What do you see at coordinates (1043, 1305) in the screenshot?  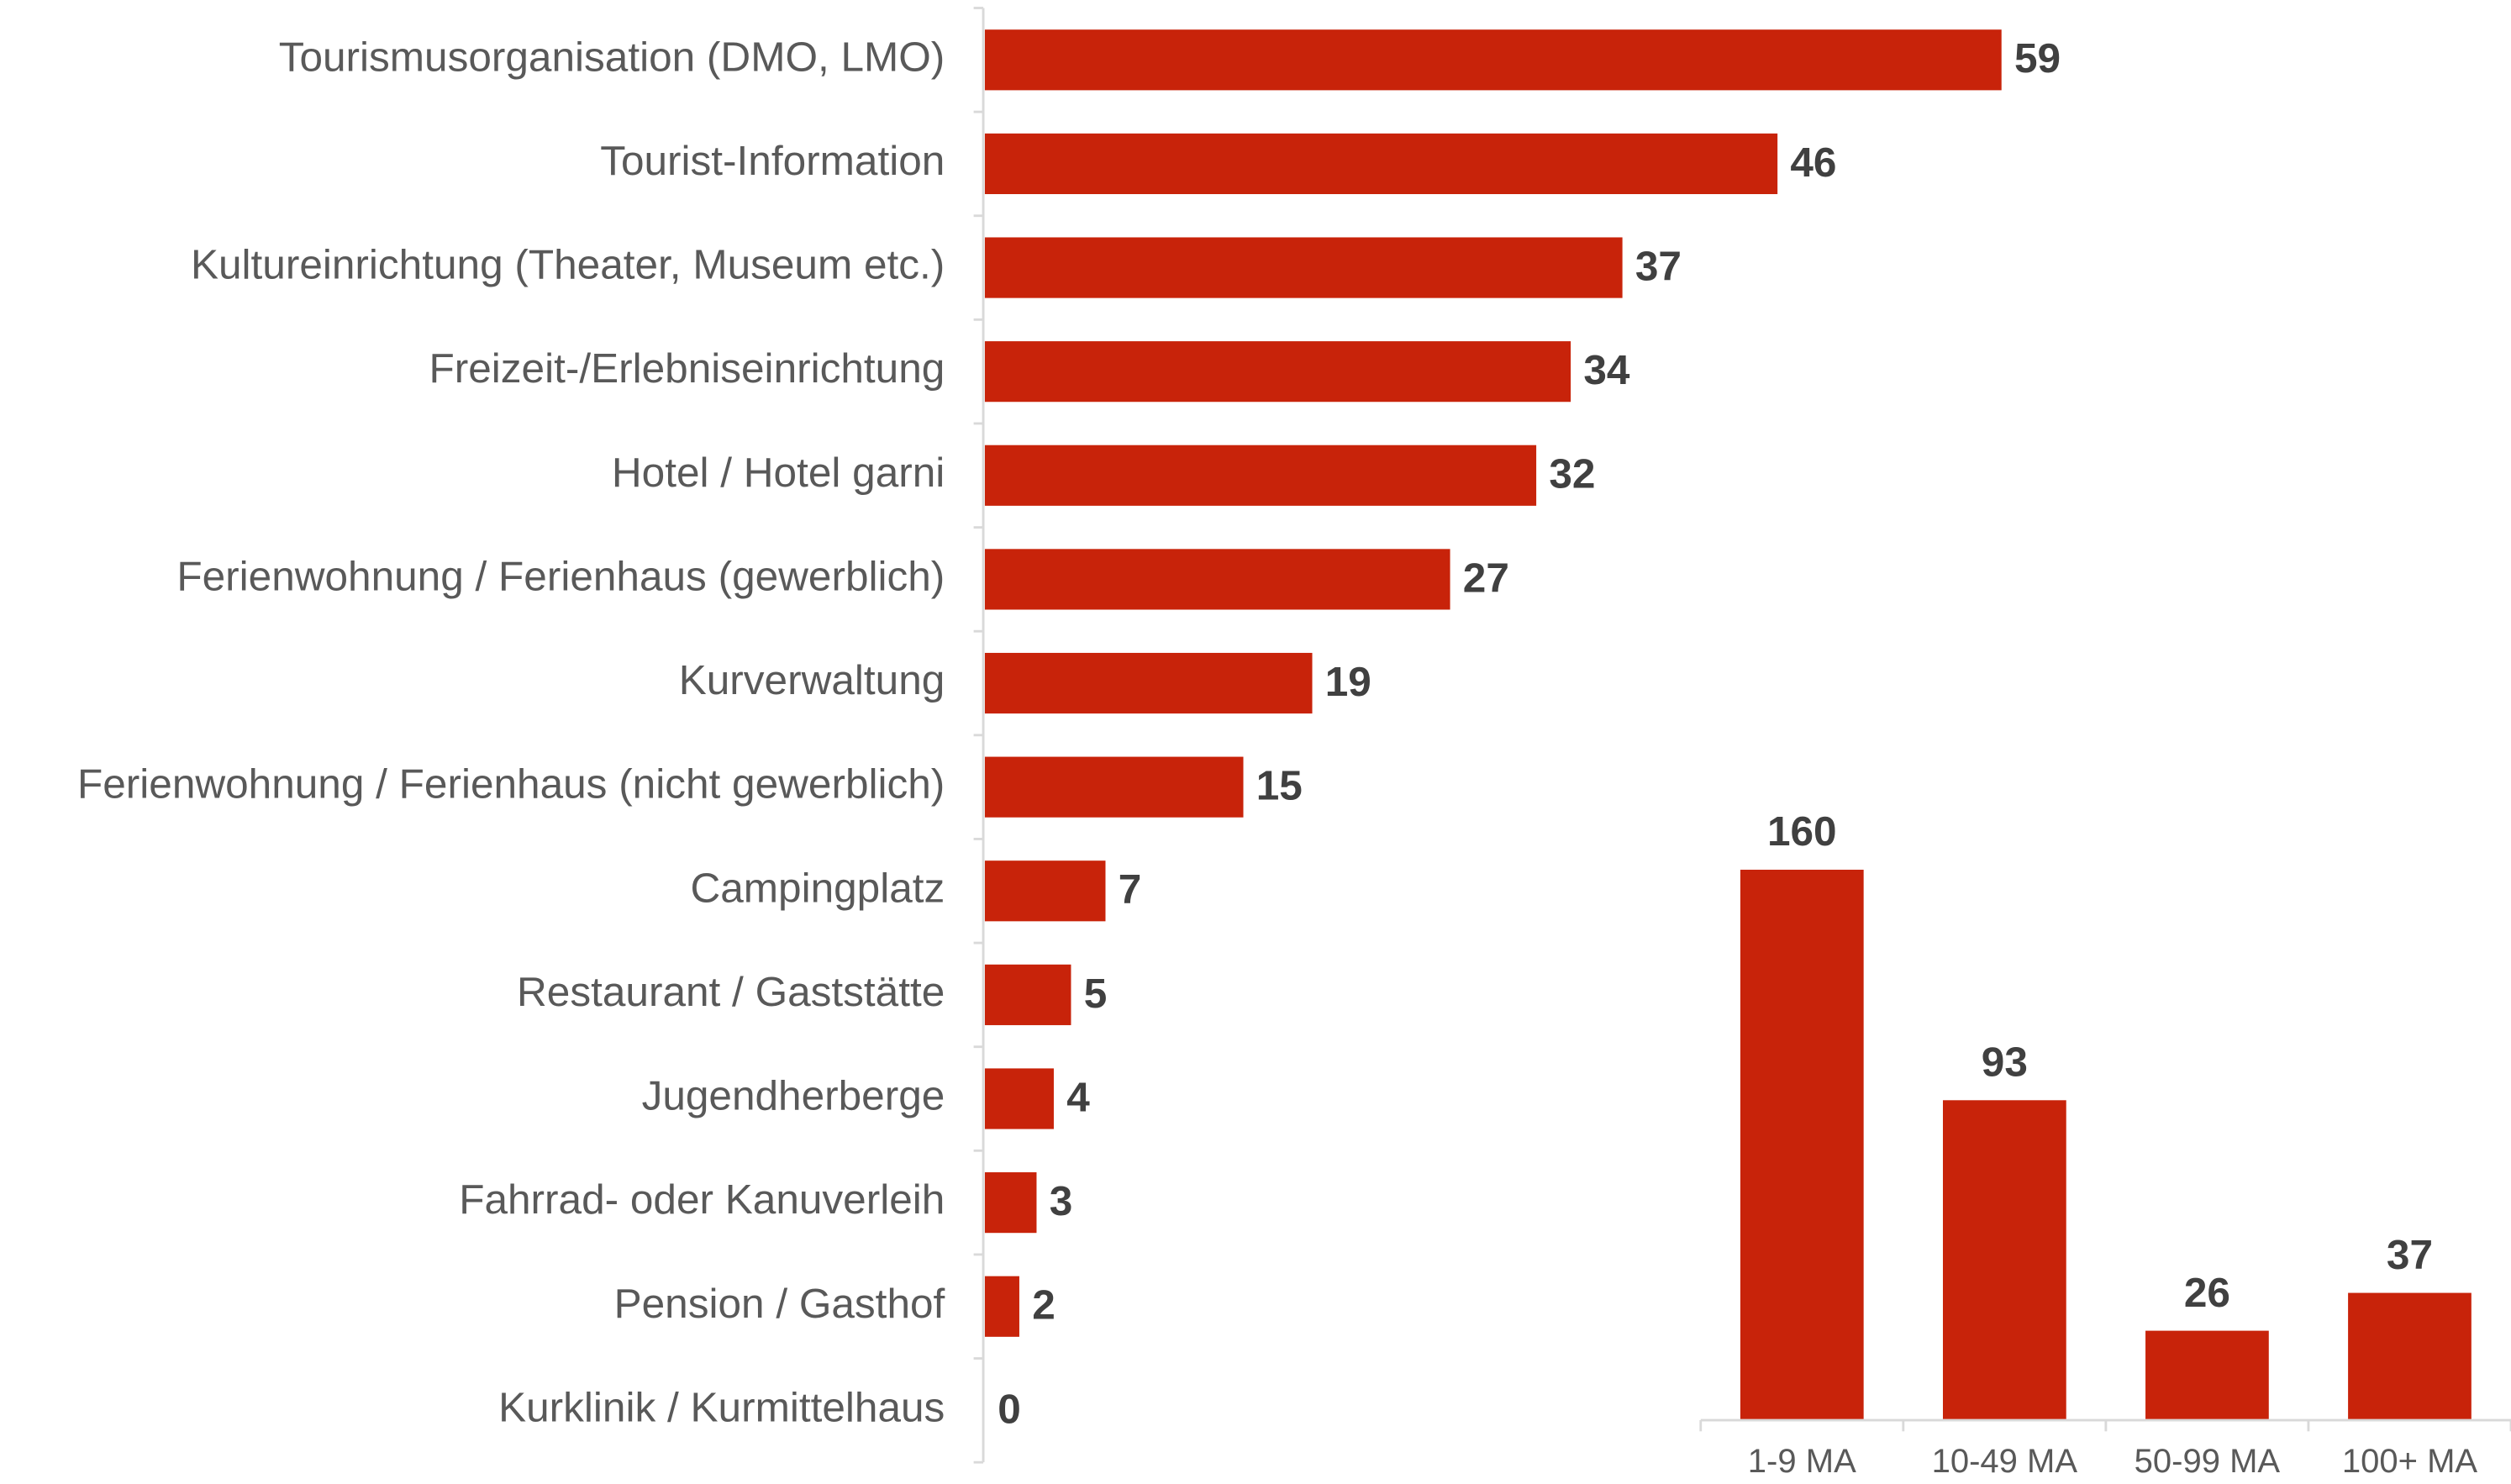 I see `value-label: 2` at bounding box center [1043, 1305].